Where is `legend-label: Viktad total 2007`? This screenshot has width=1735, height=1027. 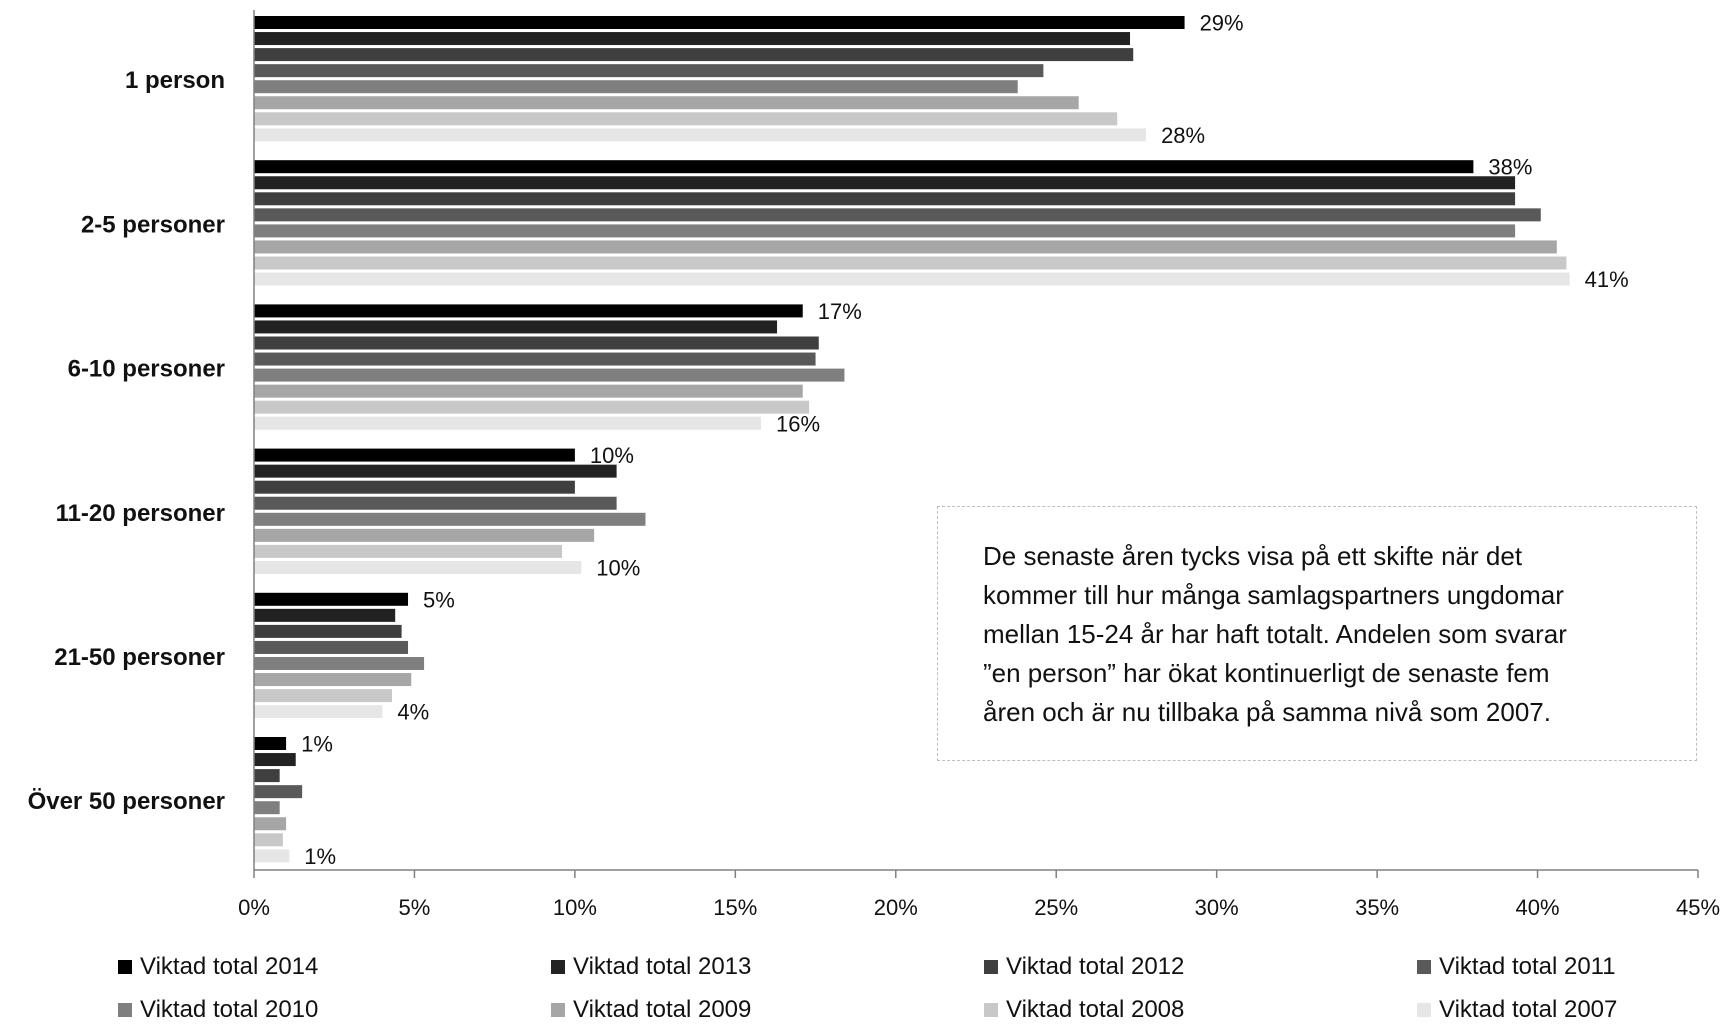
legend-label: Viktad total 2007 is located at coordinates (1528, 1009).